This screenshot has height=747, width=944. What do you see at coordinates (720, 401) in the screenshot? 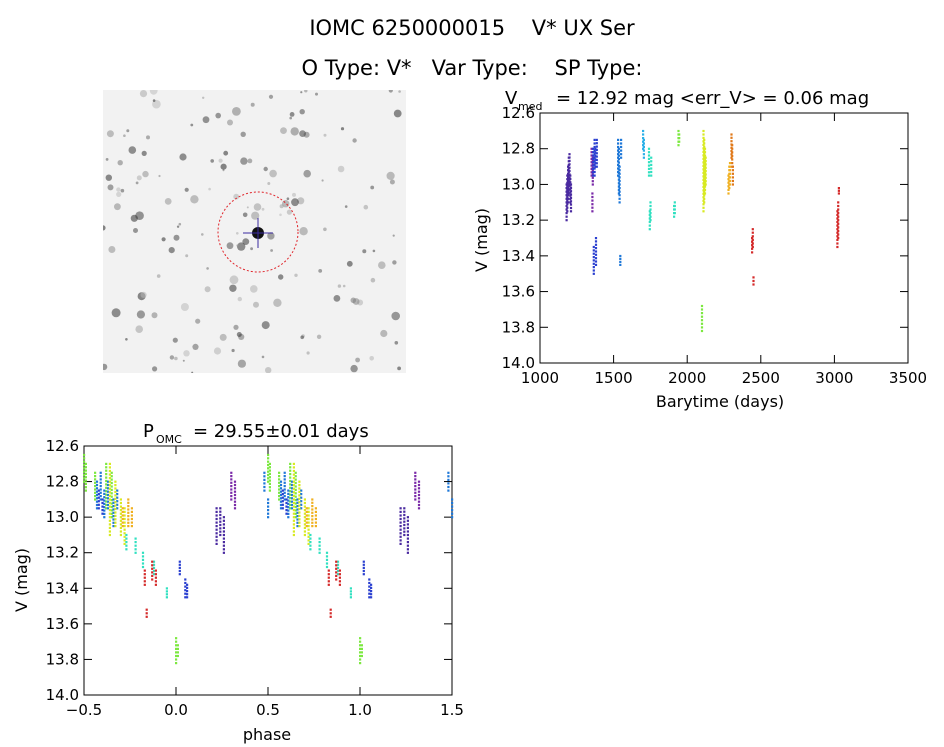
I see `light-curve-xlabel: Barytime (days)` at bounding box center [720, 401].